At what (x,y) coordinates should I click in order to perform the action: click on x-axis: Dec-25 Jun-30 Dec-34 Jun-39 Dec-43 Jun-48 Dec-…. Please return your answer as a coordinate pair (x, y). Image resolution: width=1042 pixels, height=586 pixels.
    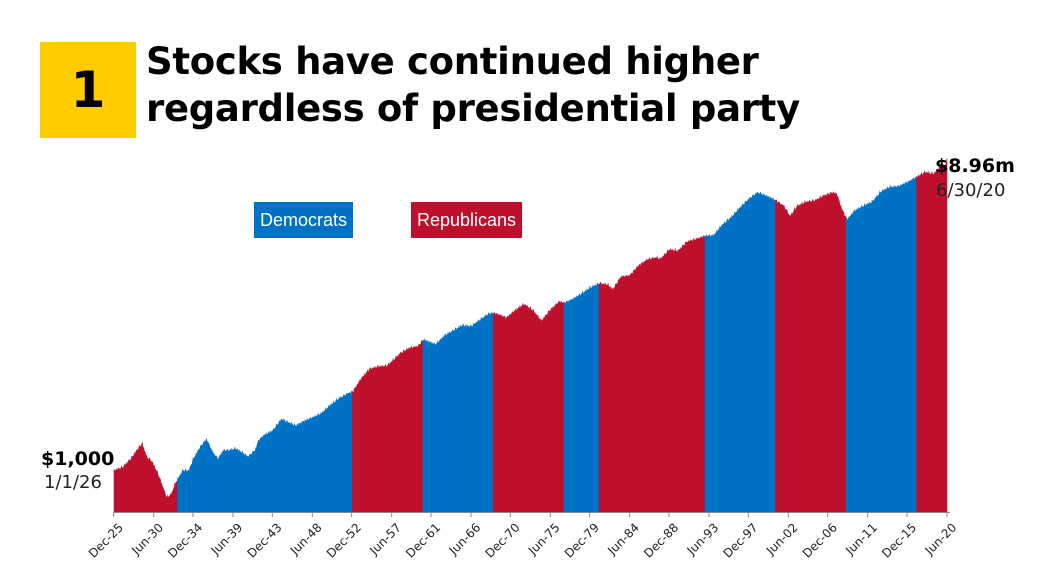
    Looking at the image, I should click on (523, 536).